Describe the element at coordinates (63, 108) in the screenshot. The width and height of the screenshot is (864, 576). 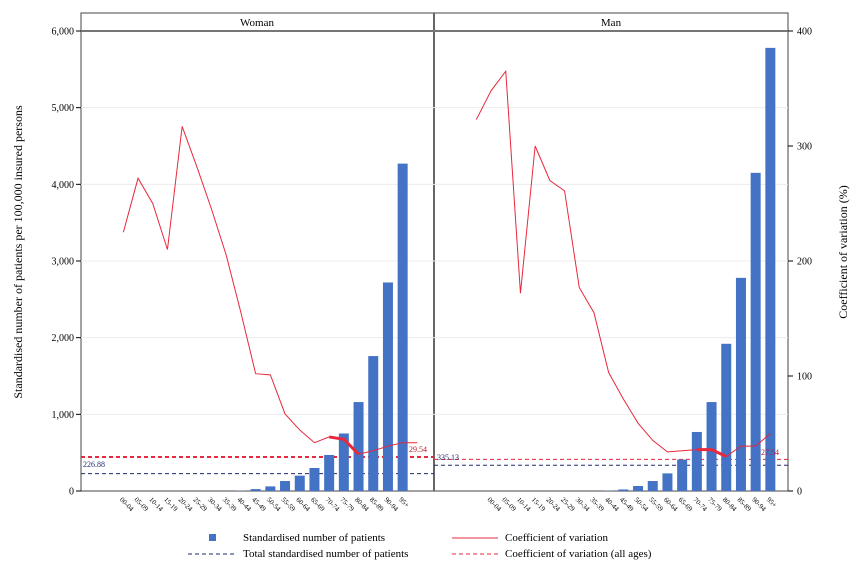
I see `y-tick-label: 5,000` at that location.